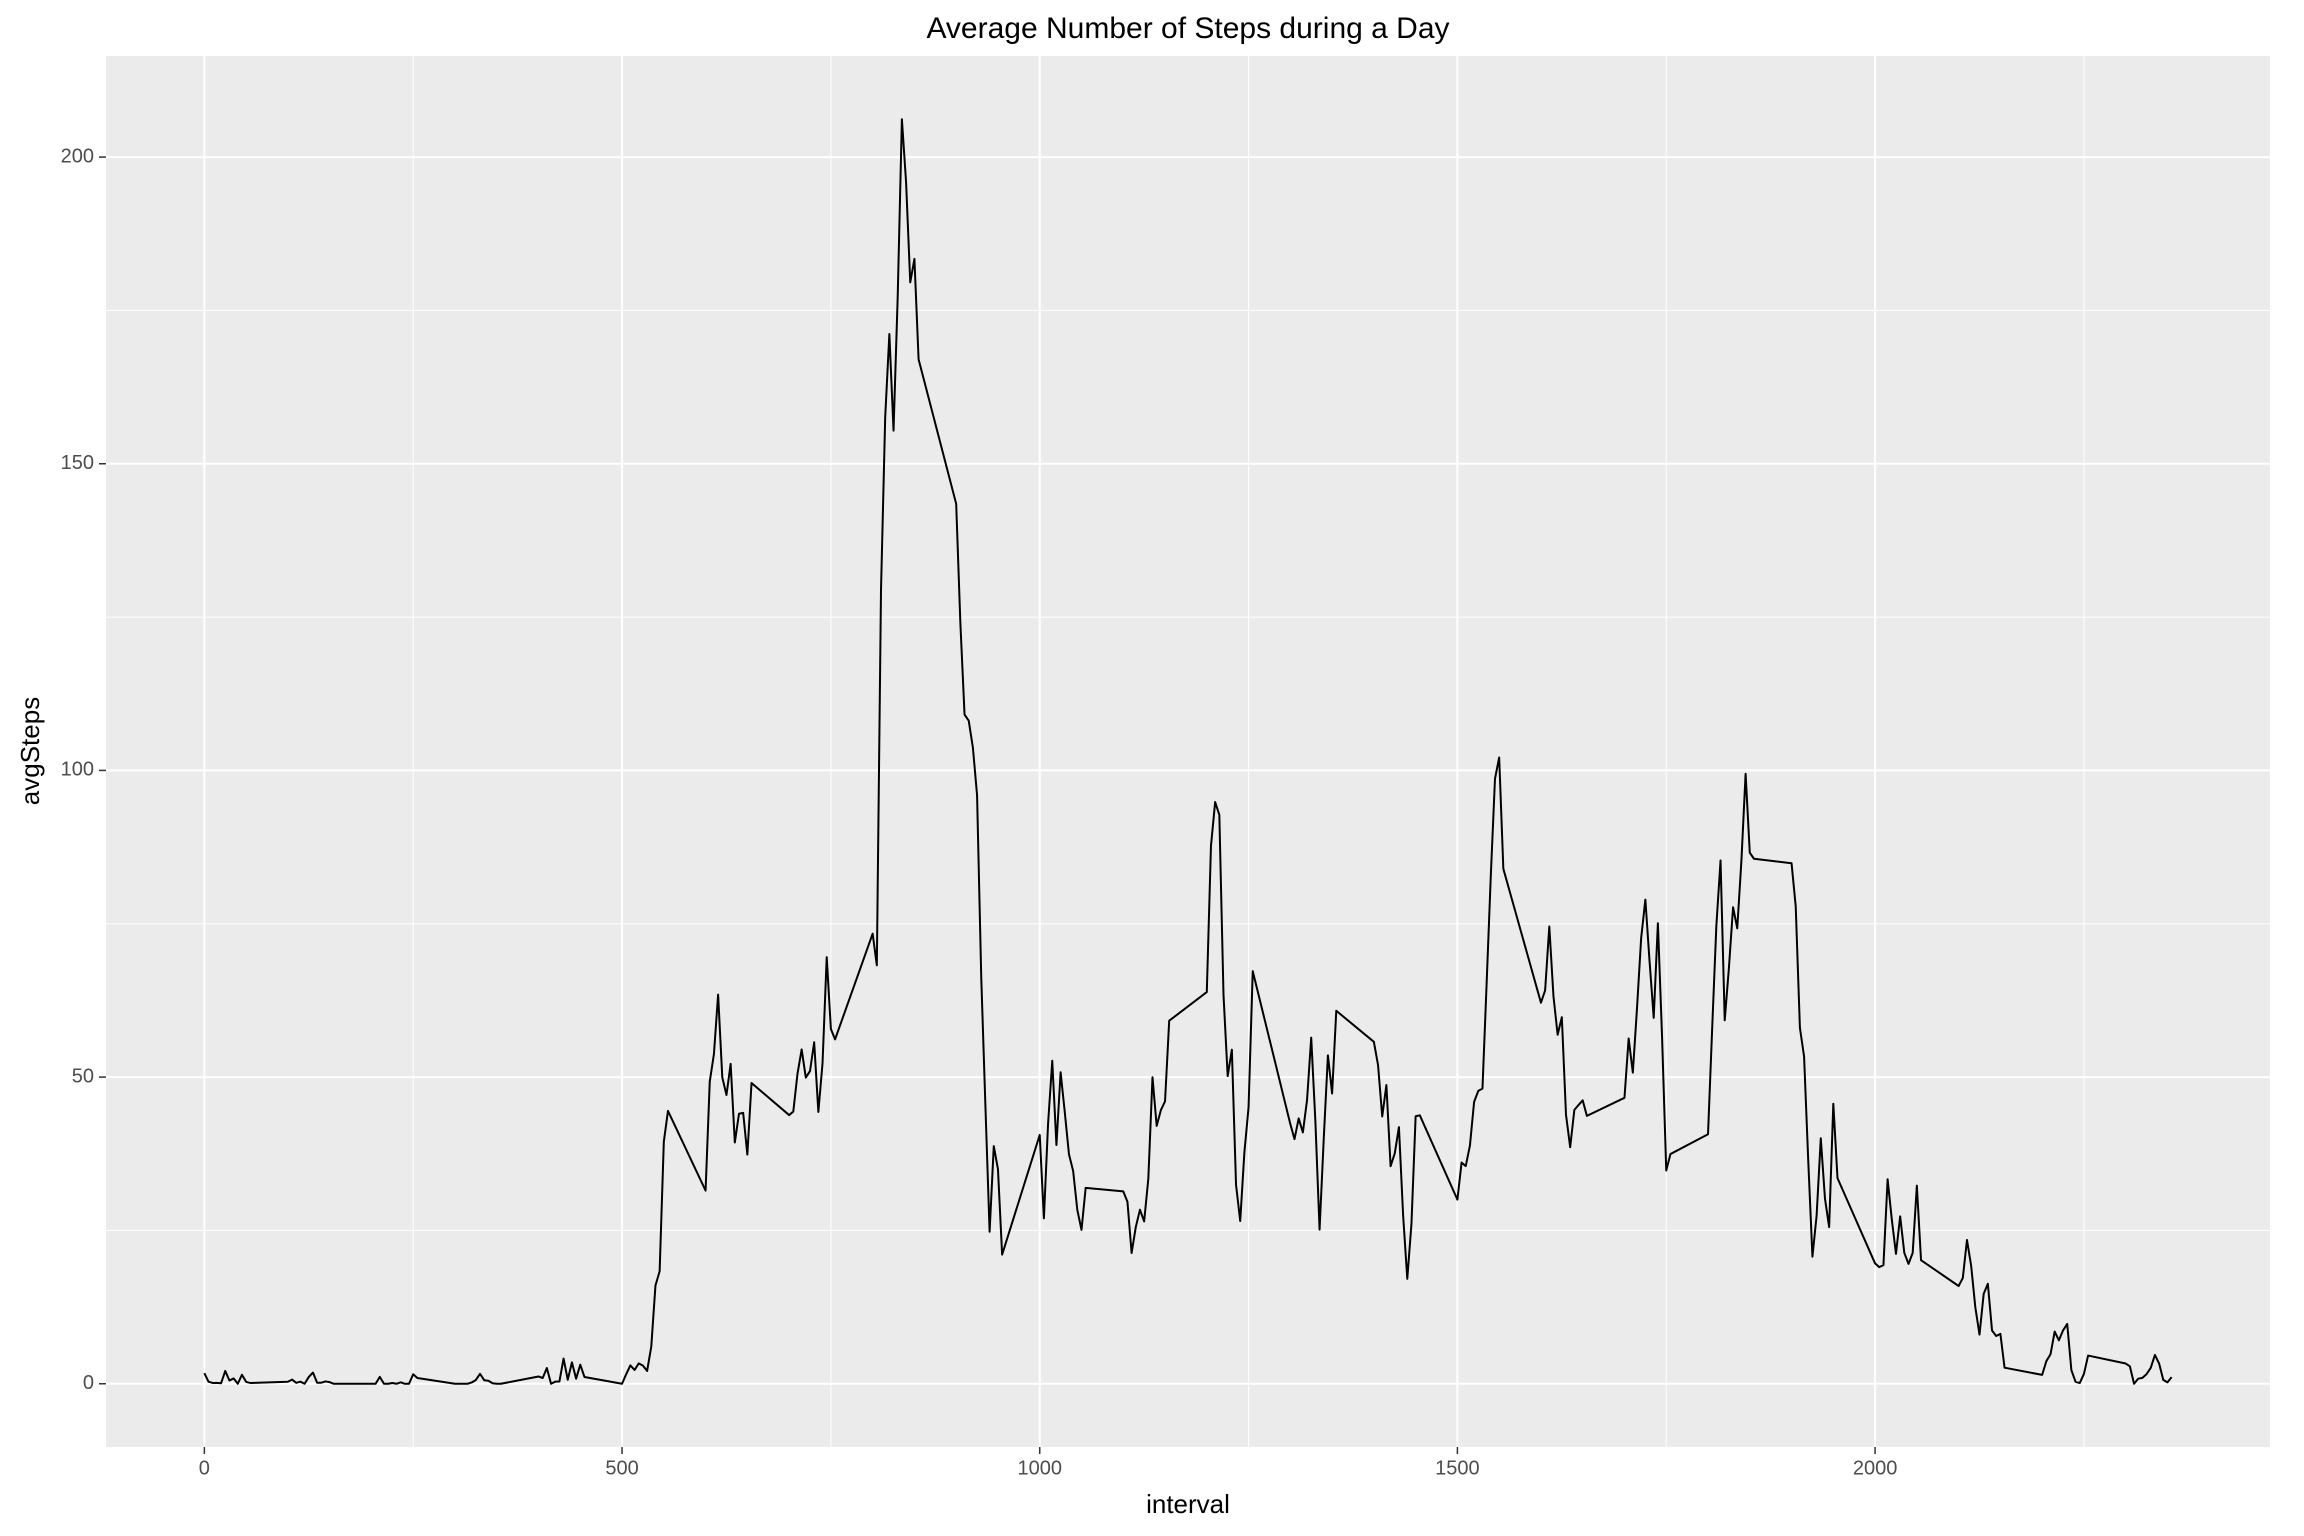 The height and width of the screenshot is (1536, 2304). Describe the element at coordinates (83, 1076) in the screenshot. I see `y-tick-label: 50` at that location.